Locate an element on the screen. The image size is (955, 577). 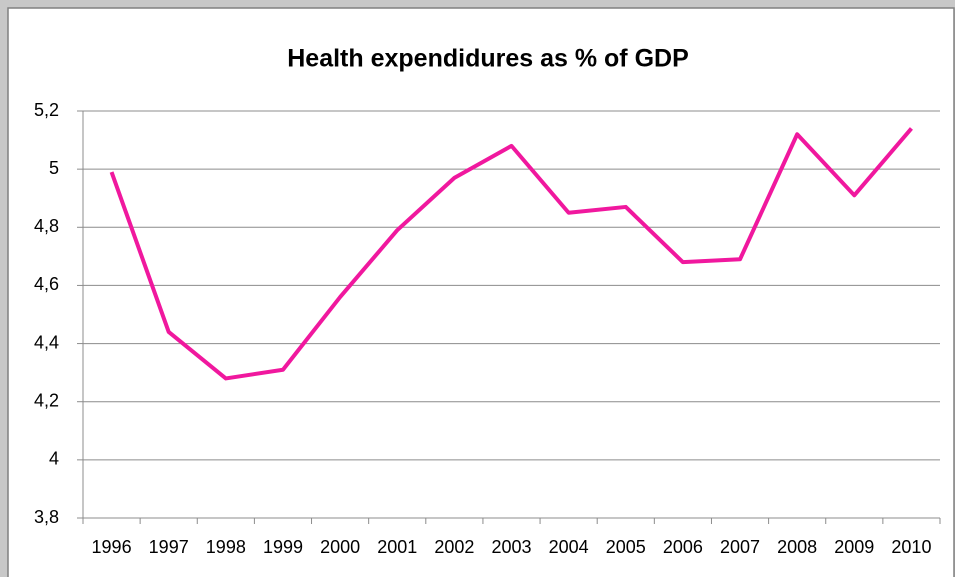
y-tick-label: 4,8 is located at coordinates (46, 226).